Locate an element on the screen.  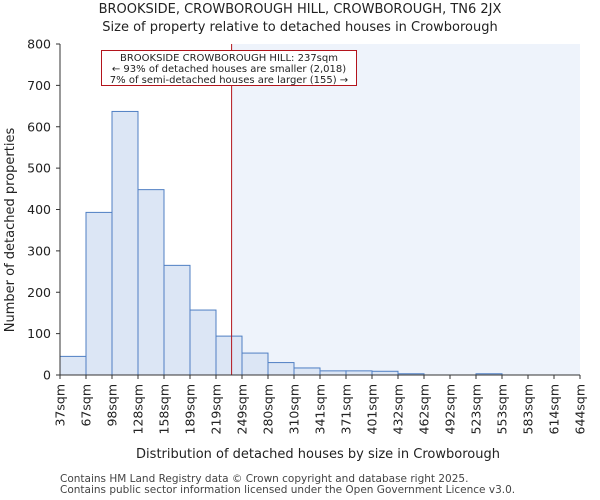
y-tick-label-300: 300 is located at coordinates (39, 250).